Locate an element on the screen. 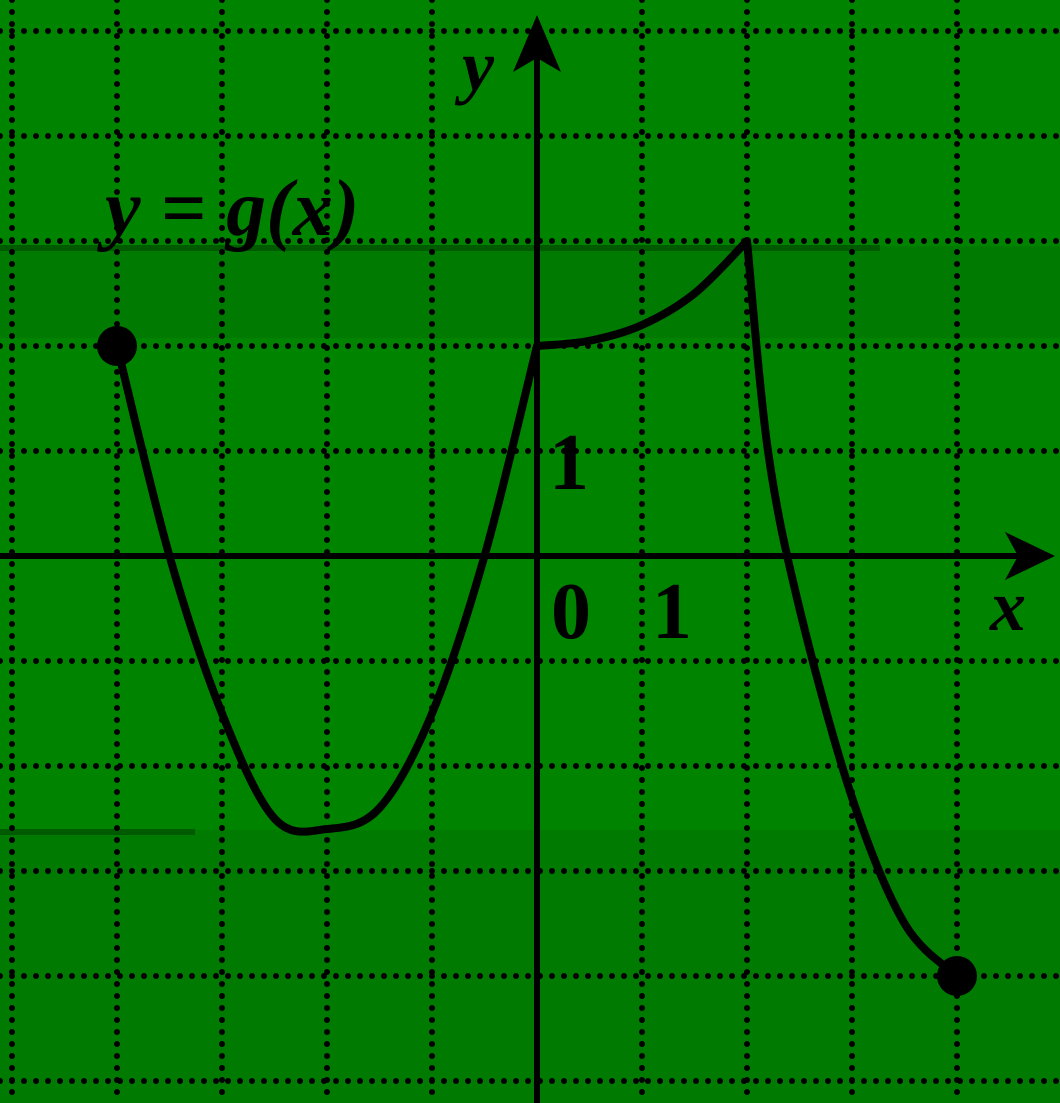  x-tick-label: 0 is located at coordinates (571, 612).